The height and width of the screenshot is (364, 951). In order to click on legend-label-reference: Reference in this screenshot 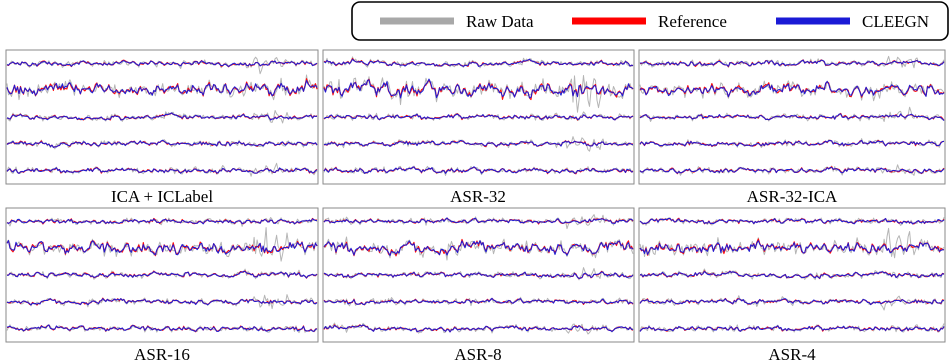, I will do `click(692, 21)`.